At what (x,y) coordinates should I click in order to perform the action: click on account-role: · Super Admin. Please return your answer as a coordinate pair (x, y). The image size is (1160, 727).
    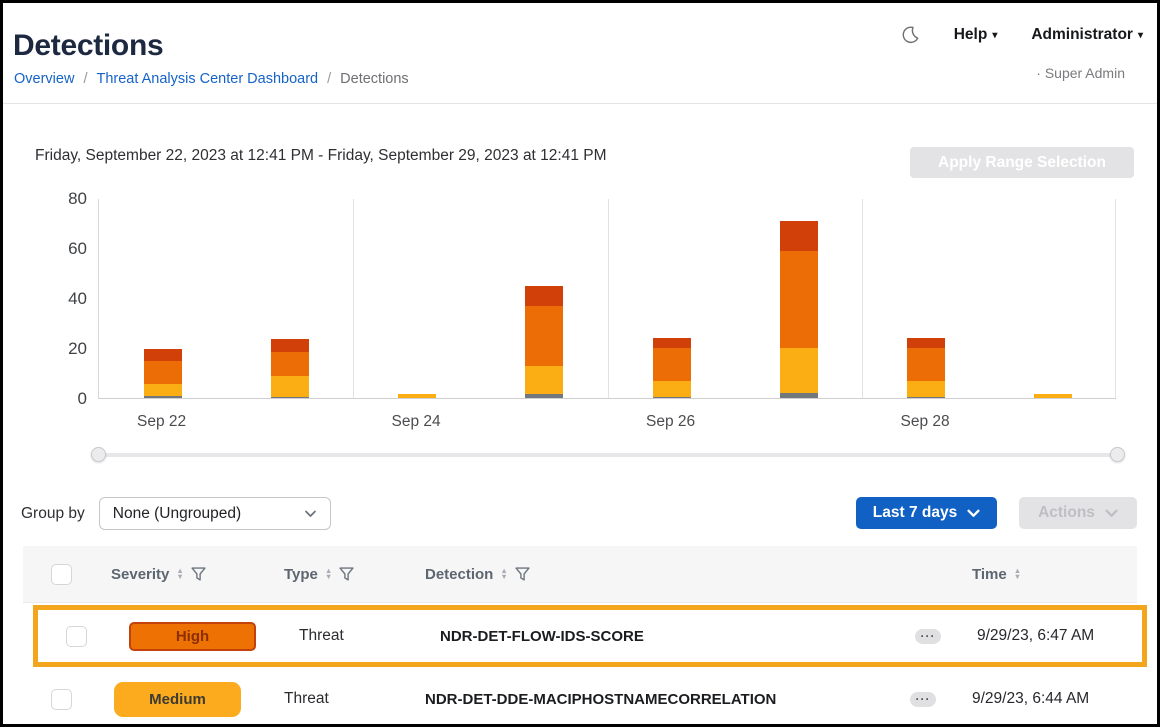
    Looking at the image, I should click on (1080, 73).